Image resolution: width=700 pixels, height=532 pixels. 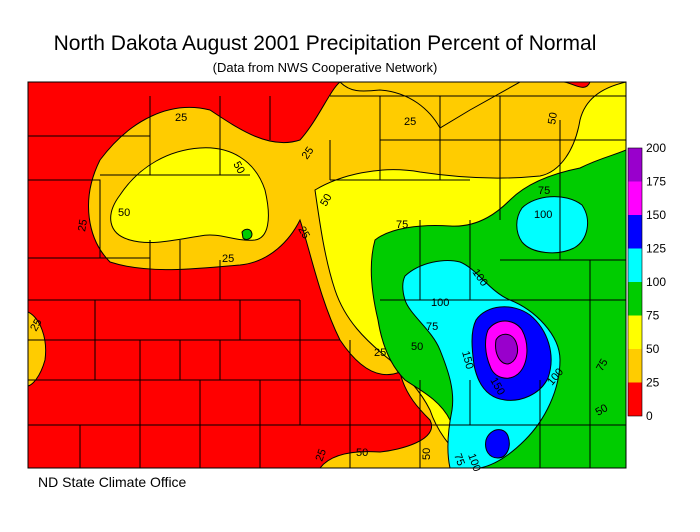 What do you see at coordinates (247, 234) in the screenshot?
I see `region-75-100-west-spot` at bounding box center [247, 234].